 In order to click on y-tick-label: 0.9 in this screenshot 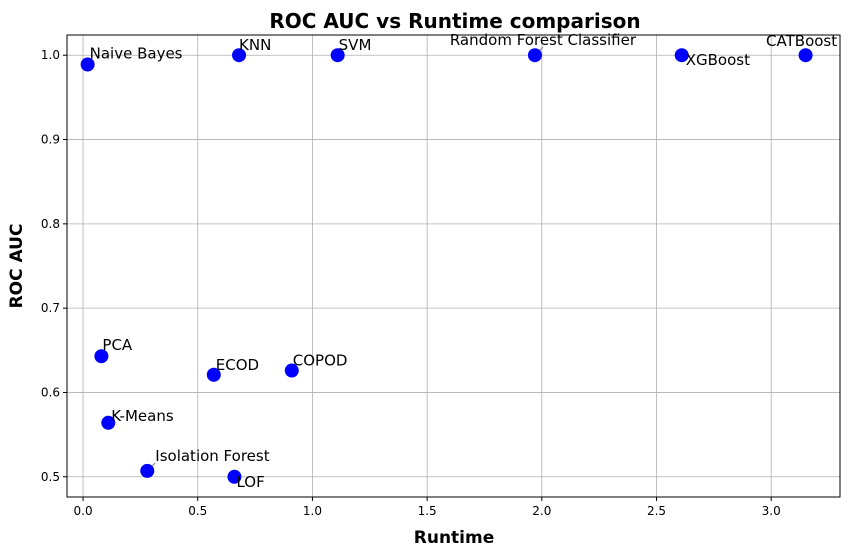, I will do `click(50, 140)`.